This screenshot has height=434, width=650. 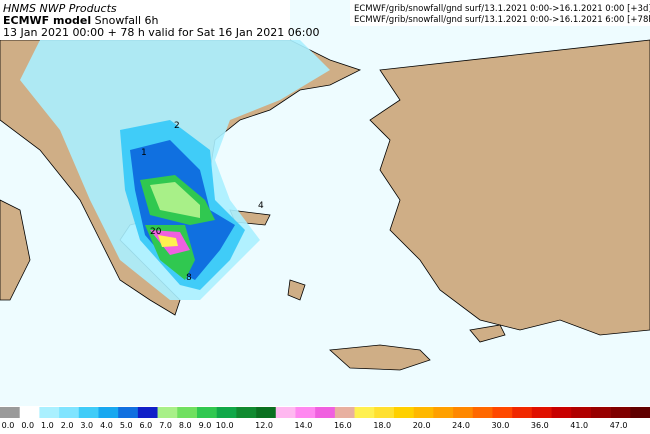 I want to click on colorbar-label: 3.0, so click(x=86, y=425).